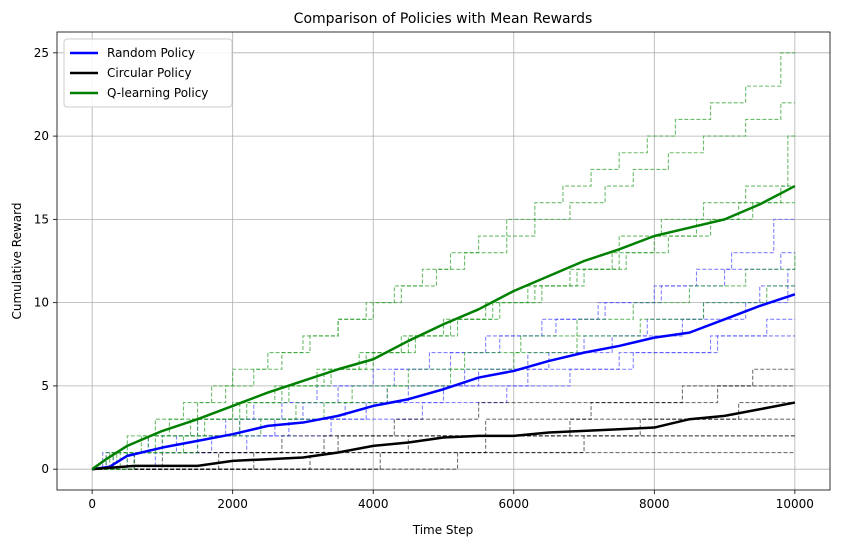 The width and height of the screenshot is (841, 547). Describe the element at coordinates (41, 303) in the screenshot. I see `y-tick-label-2: 10` at that location.